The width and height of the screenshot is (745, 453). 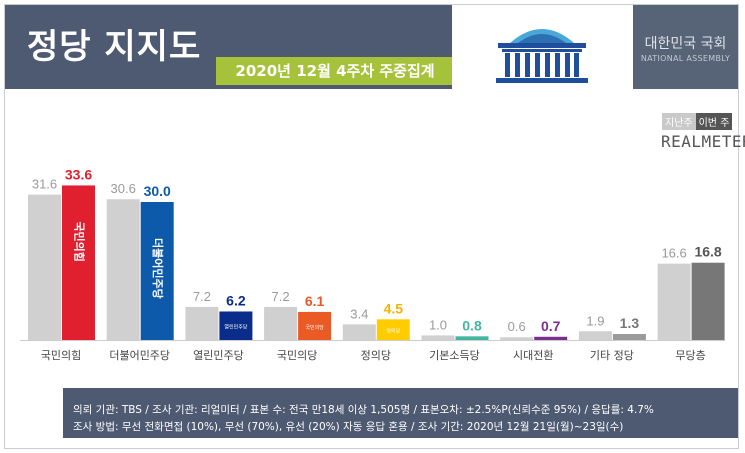 What do you see at coordinates (438, 324) in the screenshot?
I see `data-label-prev-week: 1.0` at bounding box center [438, 324].